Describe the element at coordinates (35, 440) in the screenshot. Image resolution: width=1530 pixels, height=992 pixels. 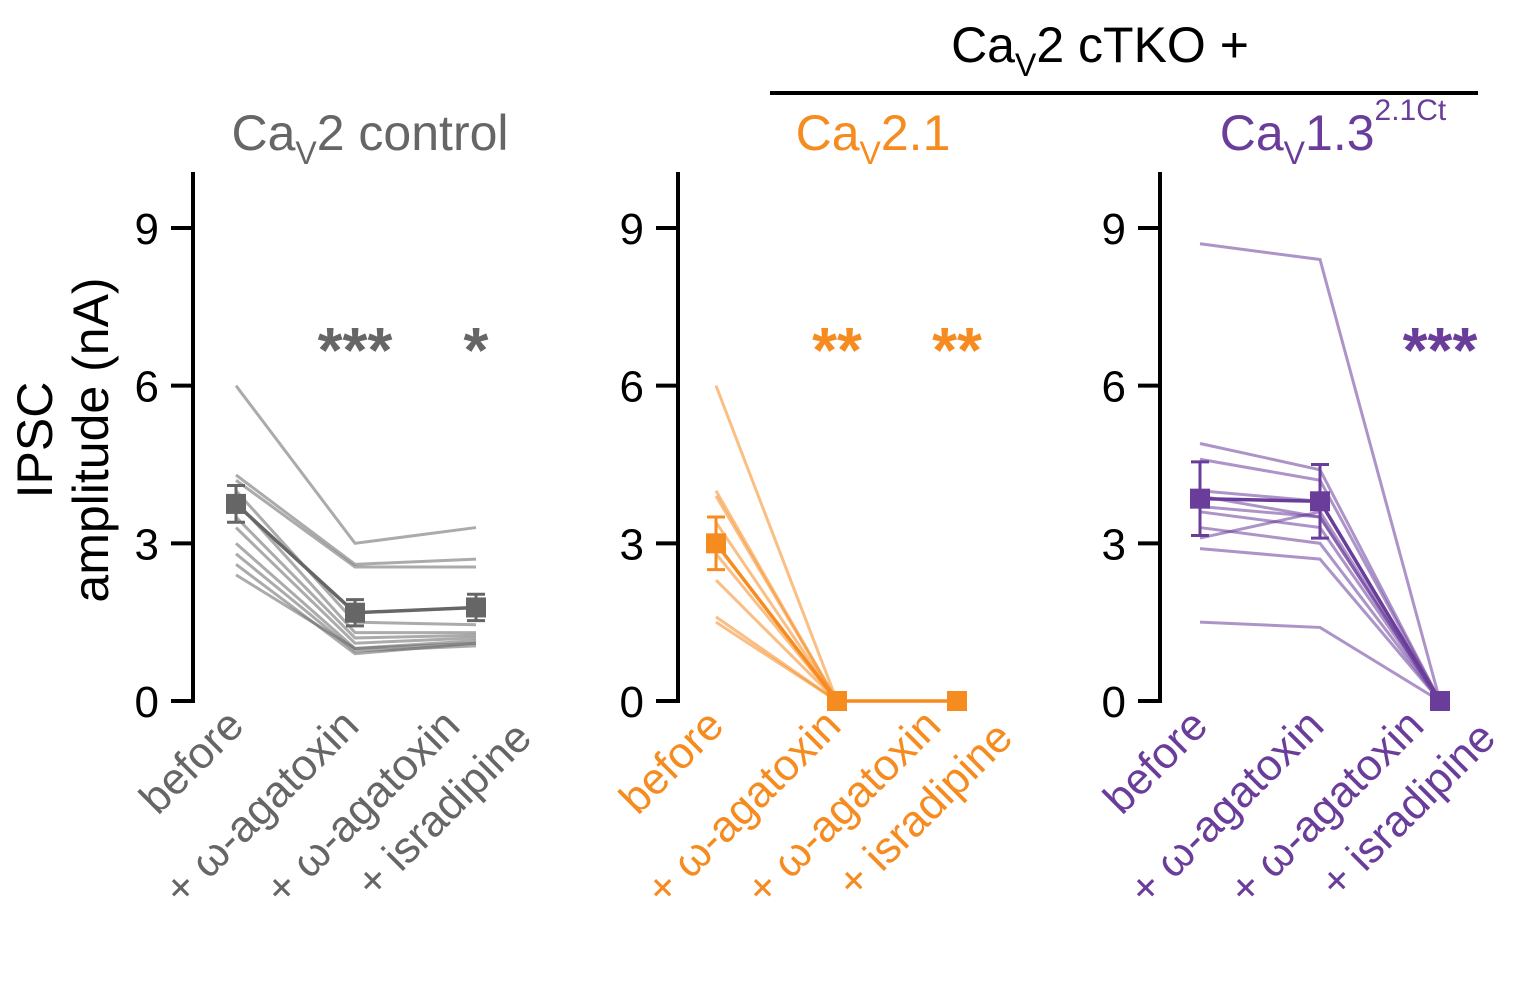
I see `y-axis-label-line1: IPSC` at that location.